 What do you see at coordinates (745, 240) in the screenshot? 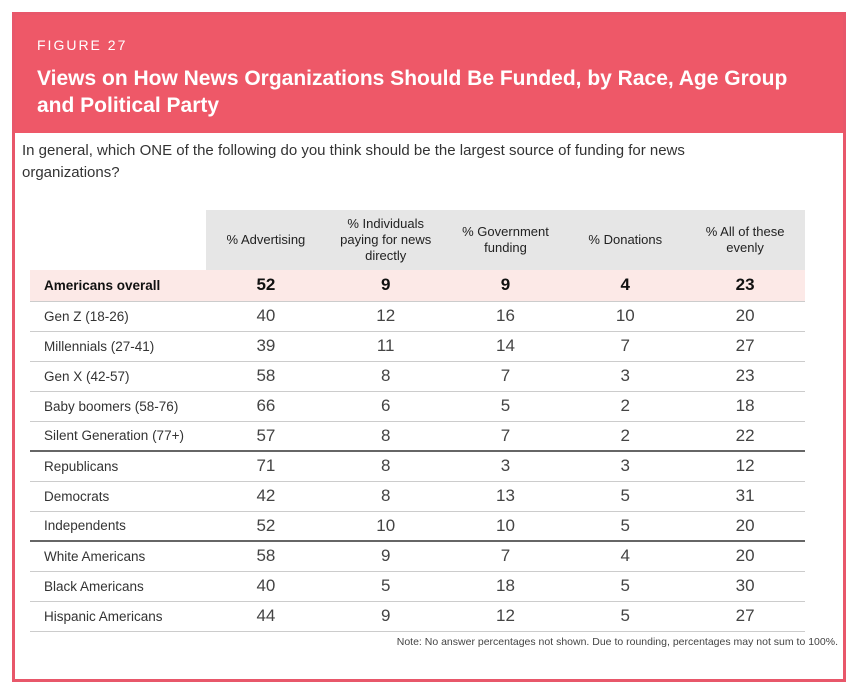
I see `column-header: % All of these evenly` at bounding box center [745, 240].